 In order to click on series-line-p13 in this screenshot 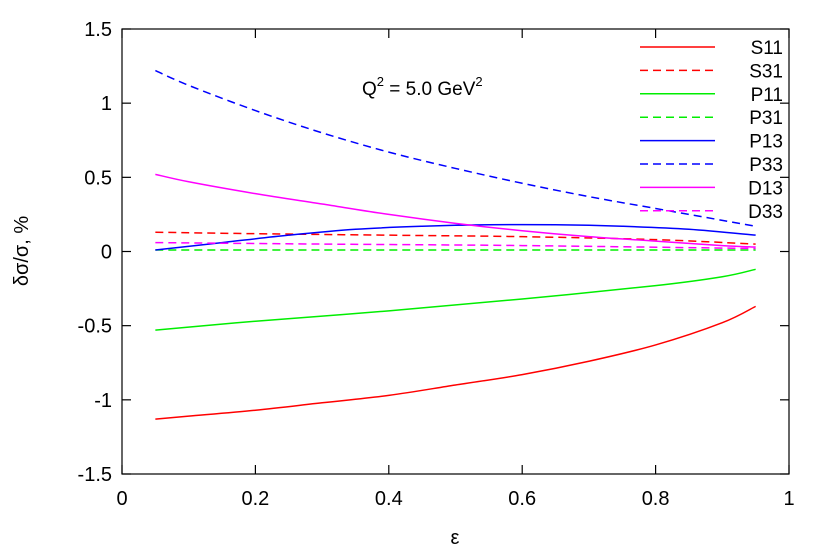, I will do `click(455, 237)`.